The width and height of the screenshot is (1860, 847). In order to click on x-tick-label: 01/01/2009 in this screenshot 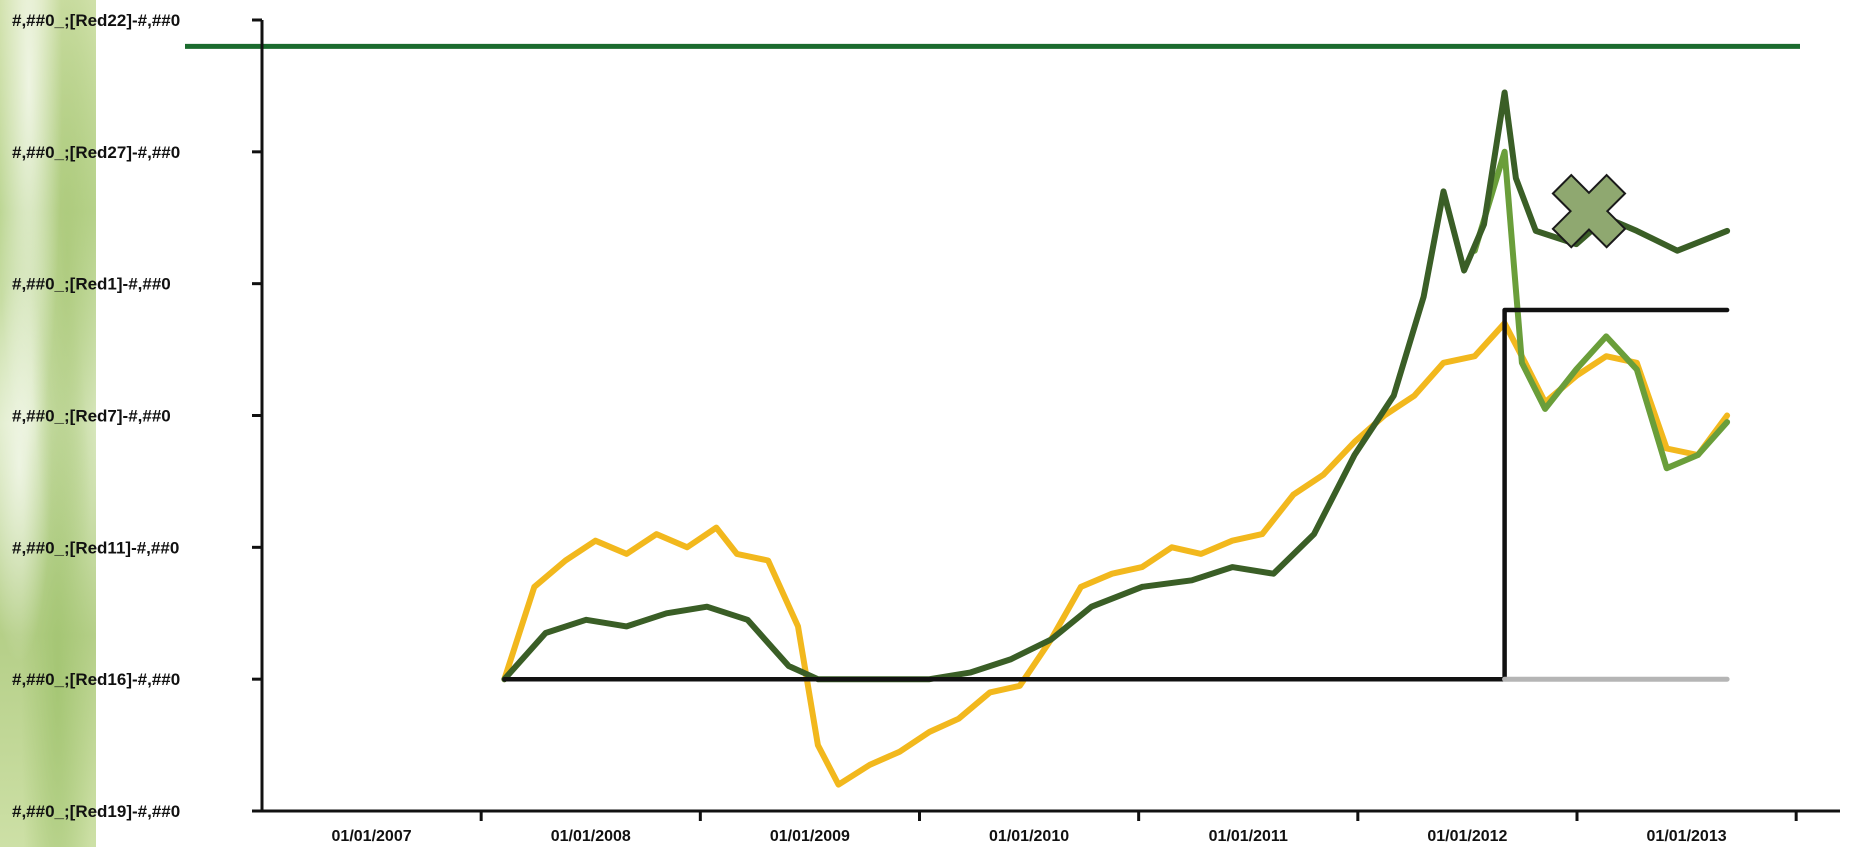, I will do `click(810, 836)`.